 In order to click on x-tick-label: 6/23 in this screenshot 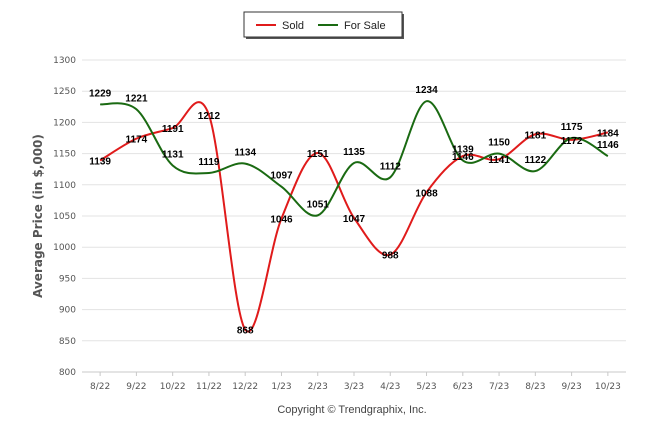, I will do `click(463, 387)`.